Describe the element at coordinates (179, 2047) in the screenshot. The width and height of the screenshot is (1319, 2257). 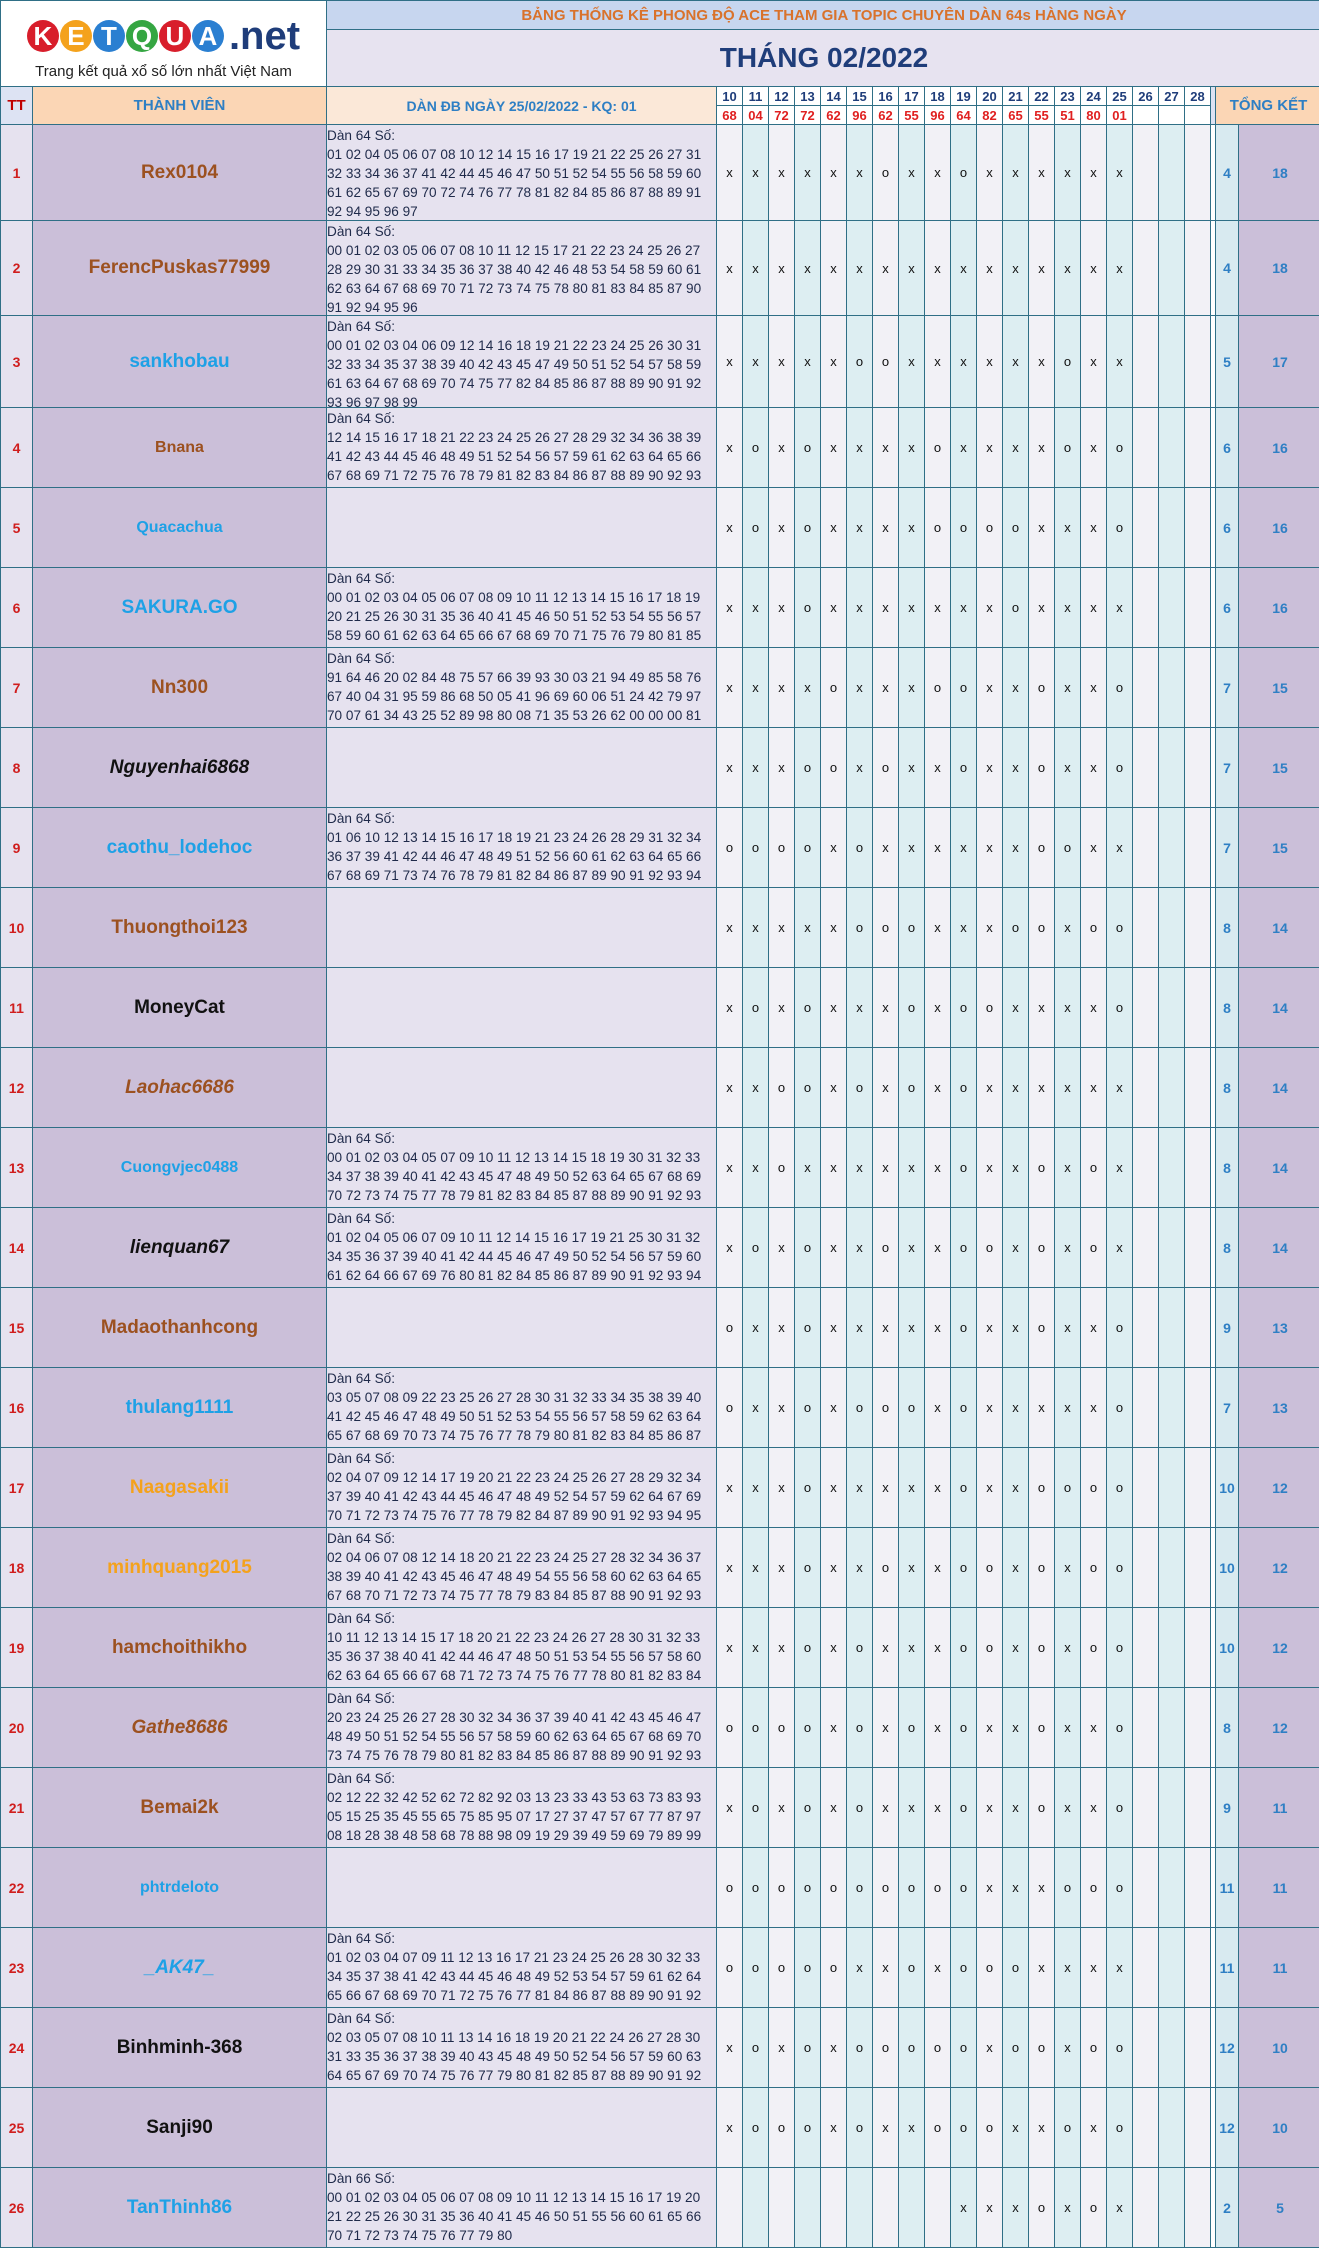
I see `member-name: Binhminh-368` at that location.